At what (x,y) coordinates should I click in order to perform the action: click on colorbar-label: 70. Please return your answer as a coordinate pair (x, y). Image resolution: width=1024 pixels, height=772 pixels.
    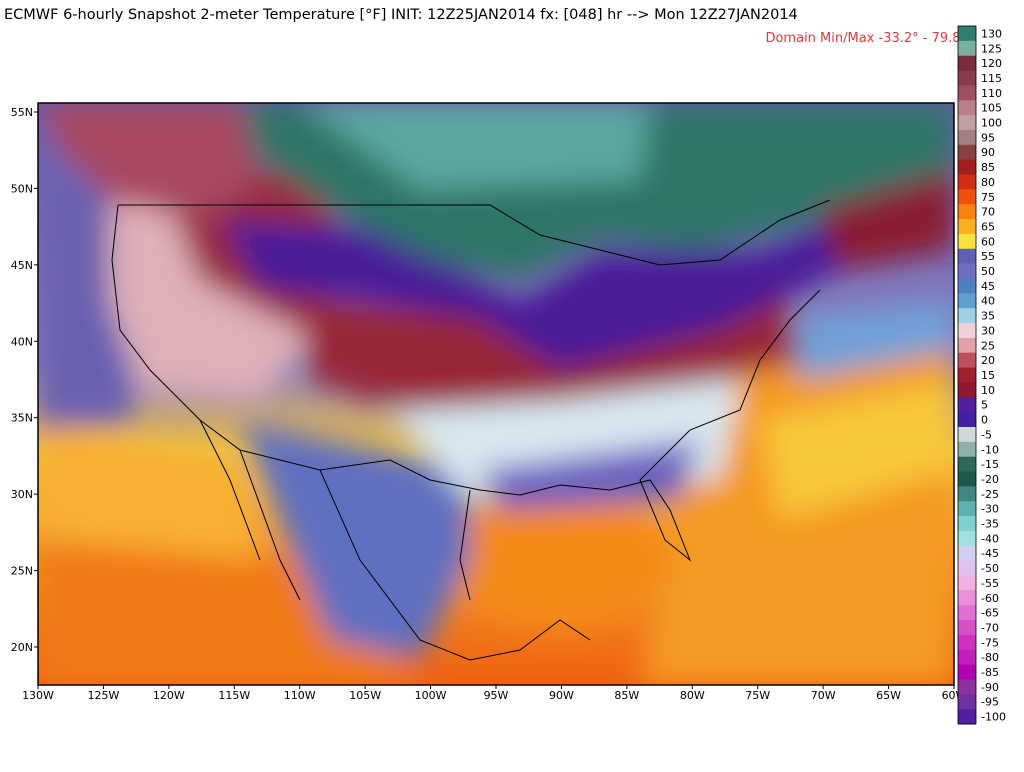
    Looking at the image, I should click on (988, 212).